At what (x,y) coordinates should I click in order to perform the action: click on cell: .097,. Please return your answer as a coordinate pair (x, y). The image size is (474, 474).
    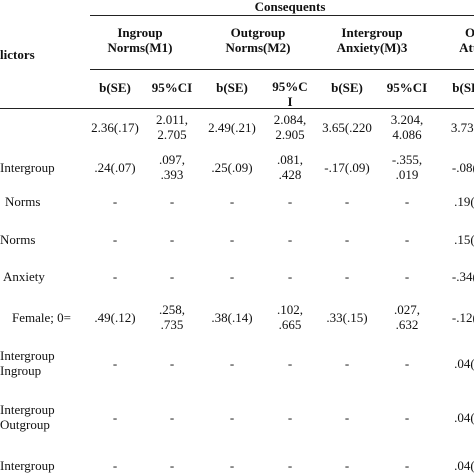
    Looking at the image, I should click on (172, 159).